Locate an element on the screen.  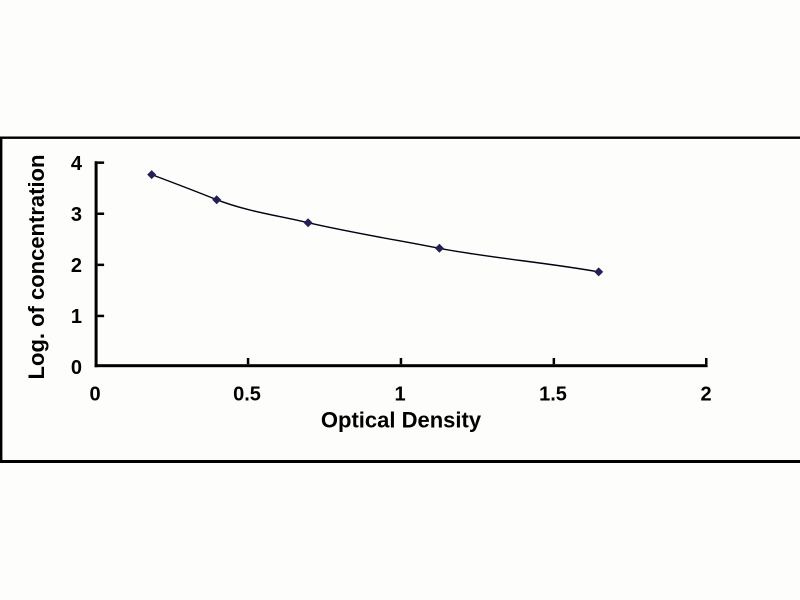
svg-text: 1.5 is located at coordinates (553, 395).